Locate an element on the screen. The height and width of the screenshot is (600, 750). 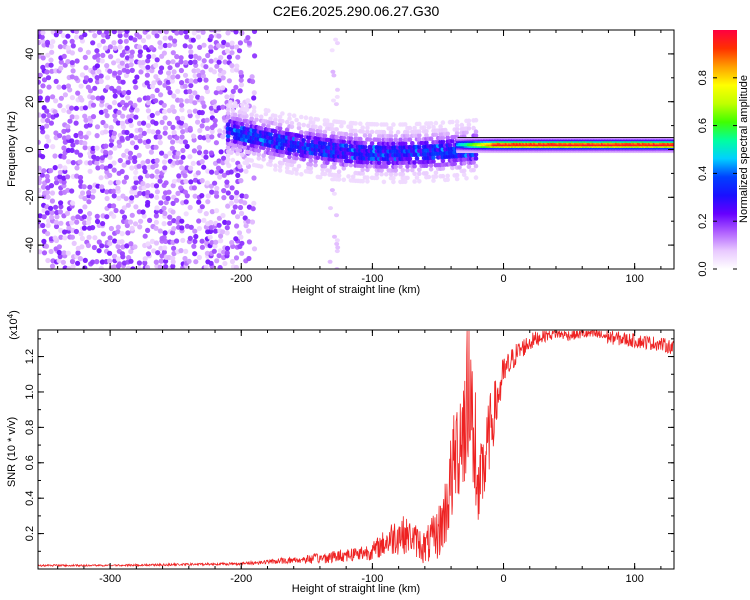
x-tick-label: -200 is located at coordinates (241, 279).